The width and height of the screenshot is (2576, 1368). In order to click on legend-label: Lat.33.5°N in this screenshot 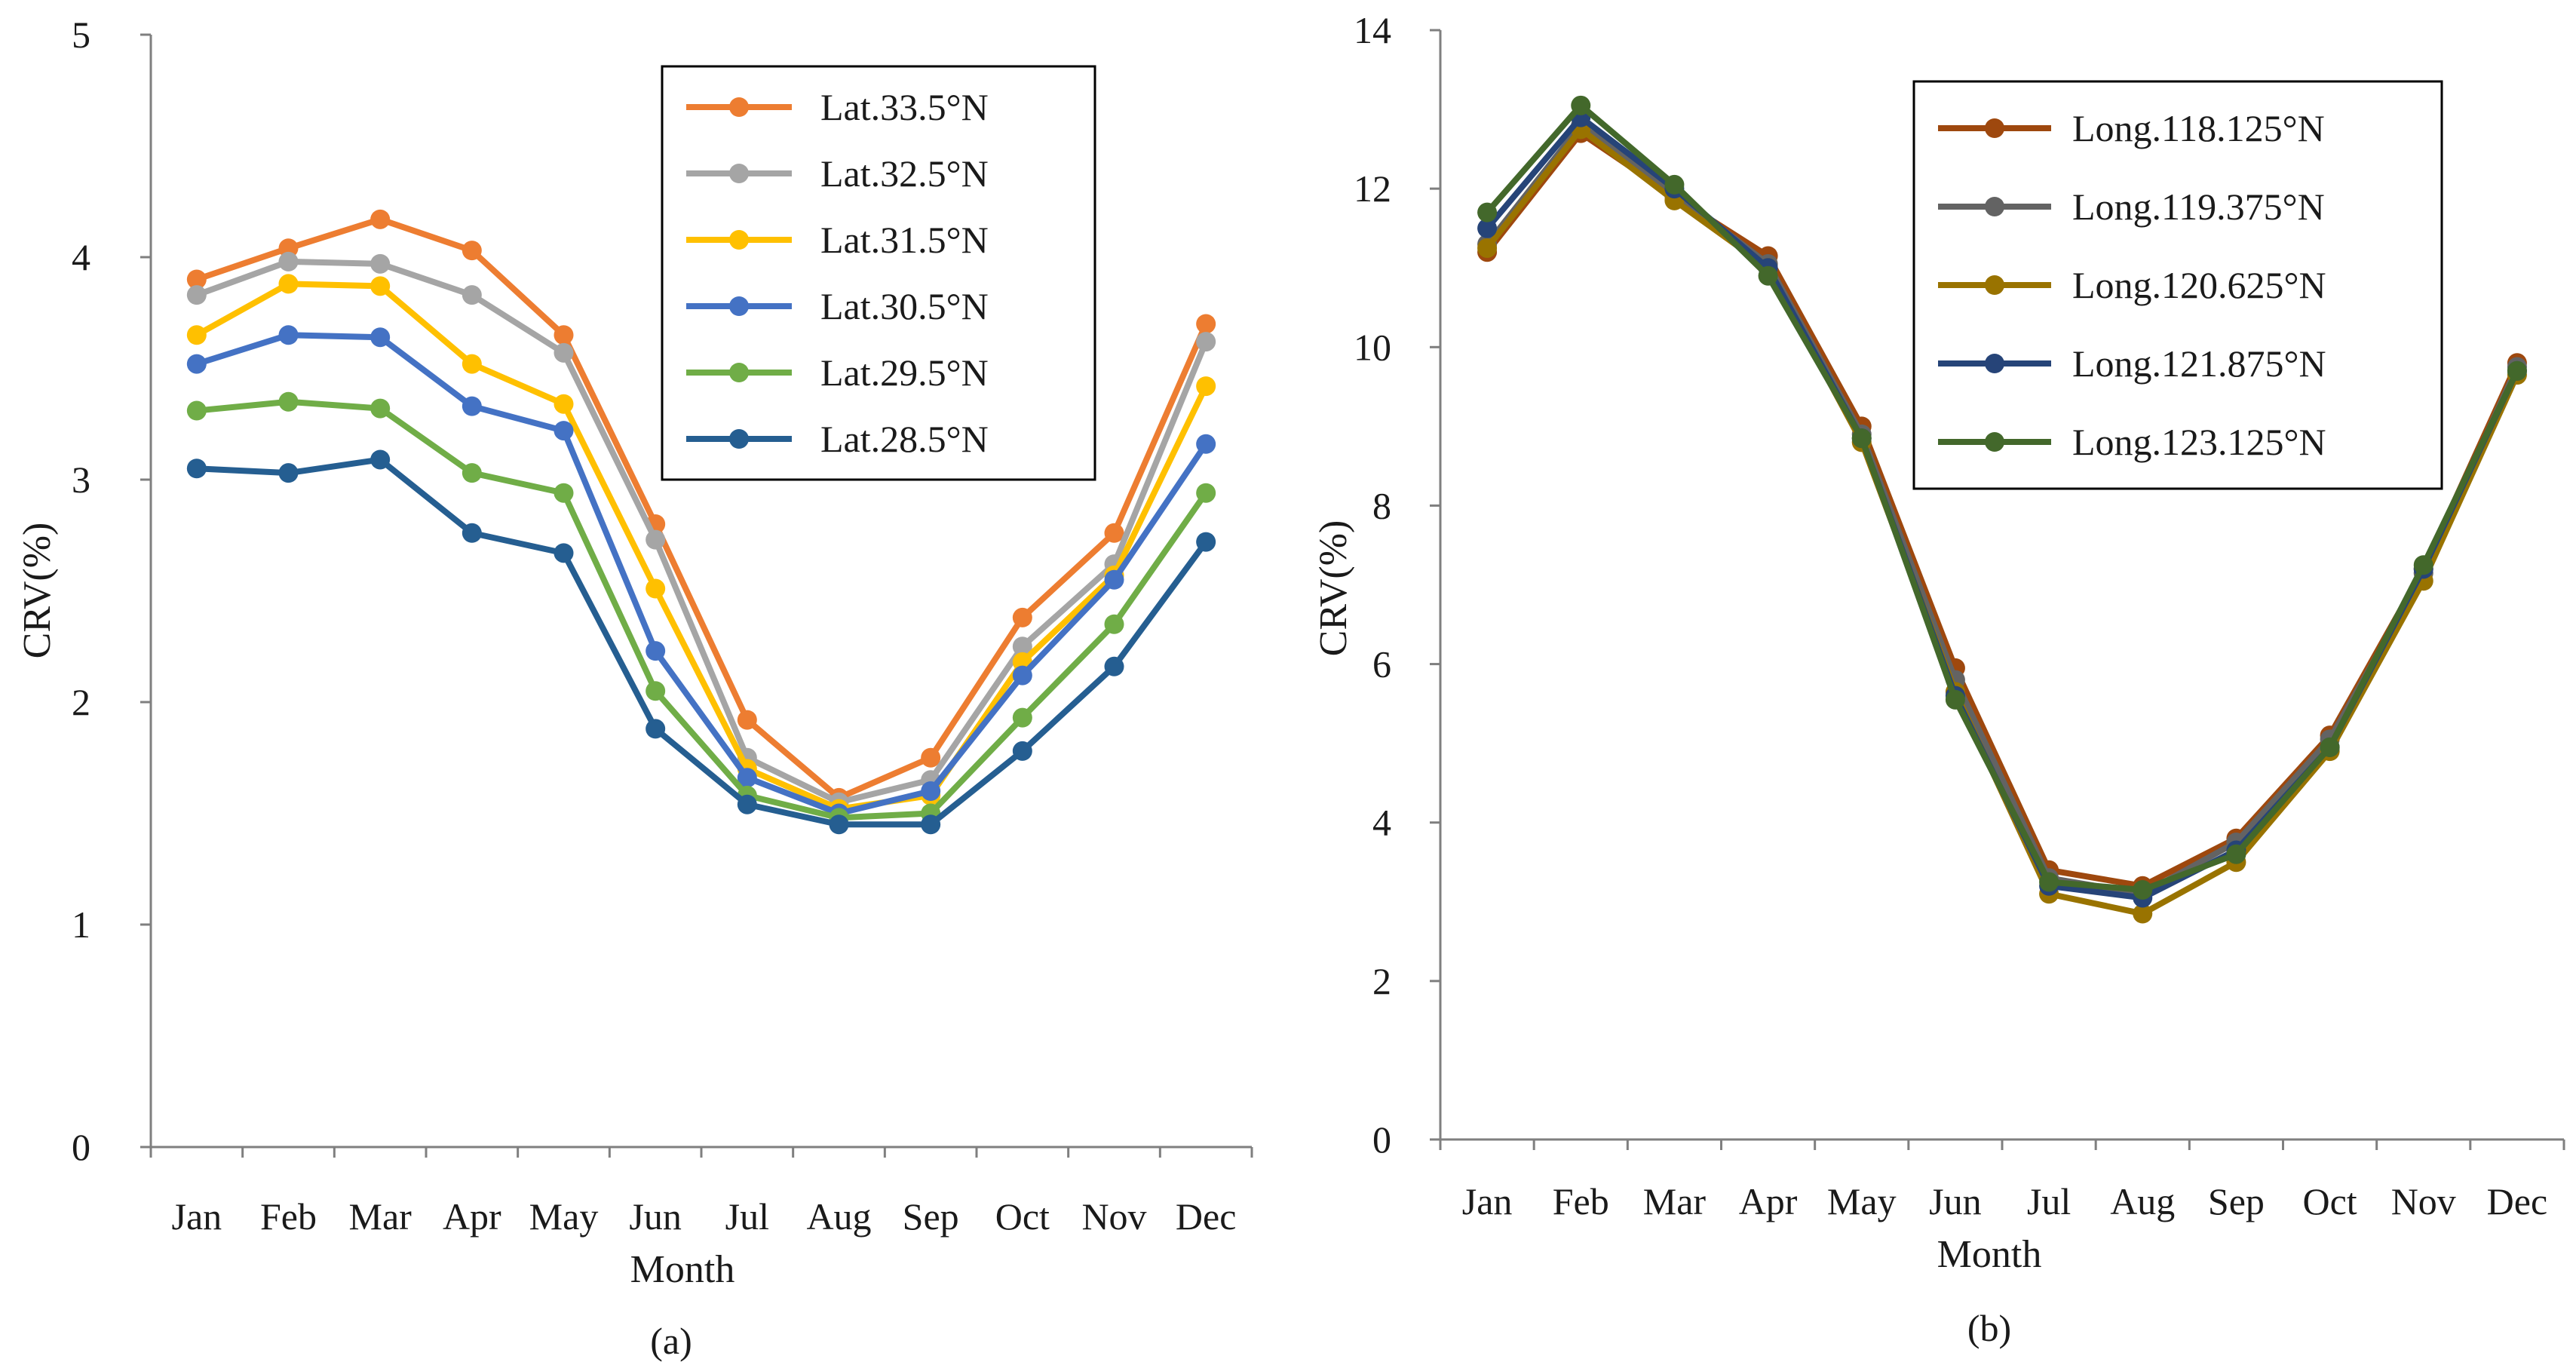, I will do `click(904, 107)`.